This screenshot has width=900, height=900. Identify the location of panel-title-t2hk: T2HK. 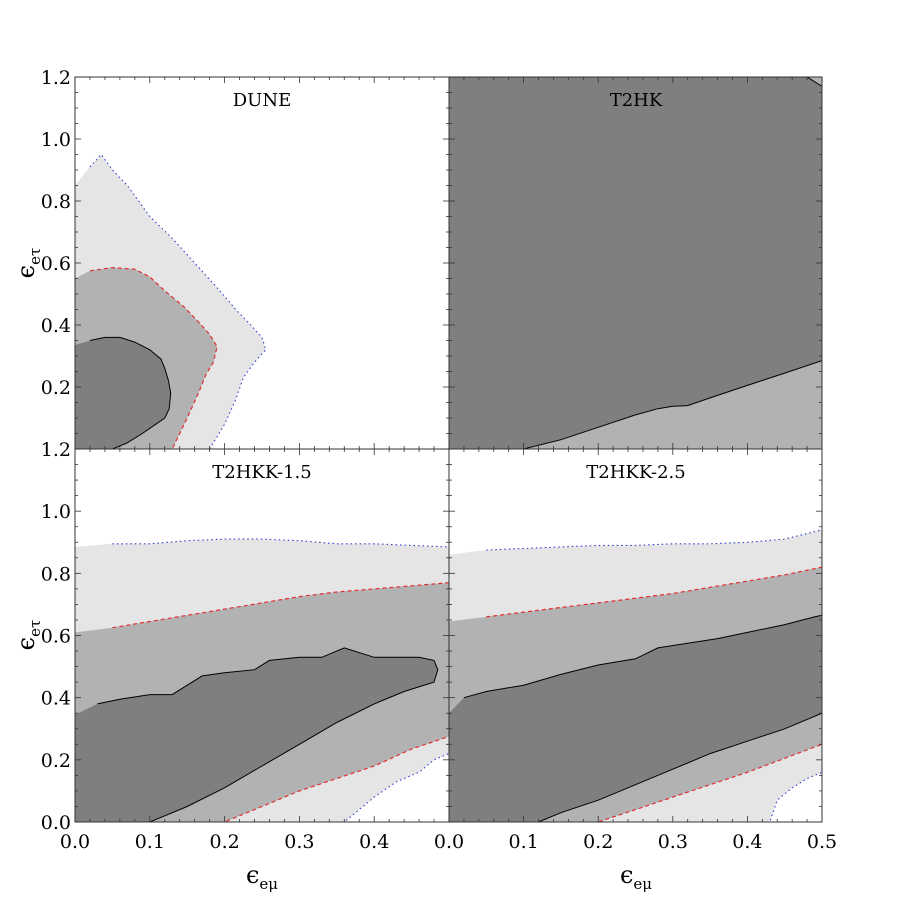
(636, 100).